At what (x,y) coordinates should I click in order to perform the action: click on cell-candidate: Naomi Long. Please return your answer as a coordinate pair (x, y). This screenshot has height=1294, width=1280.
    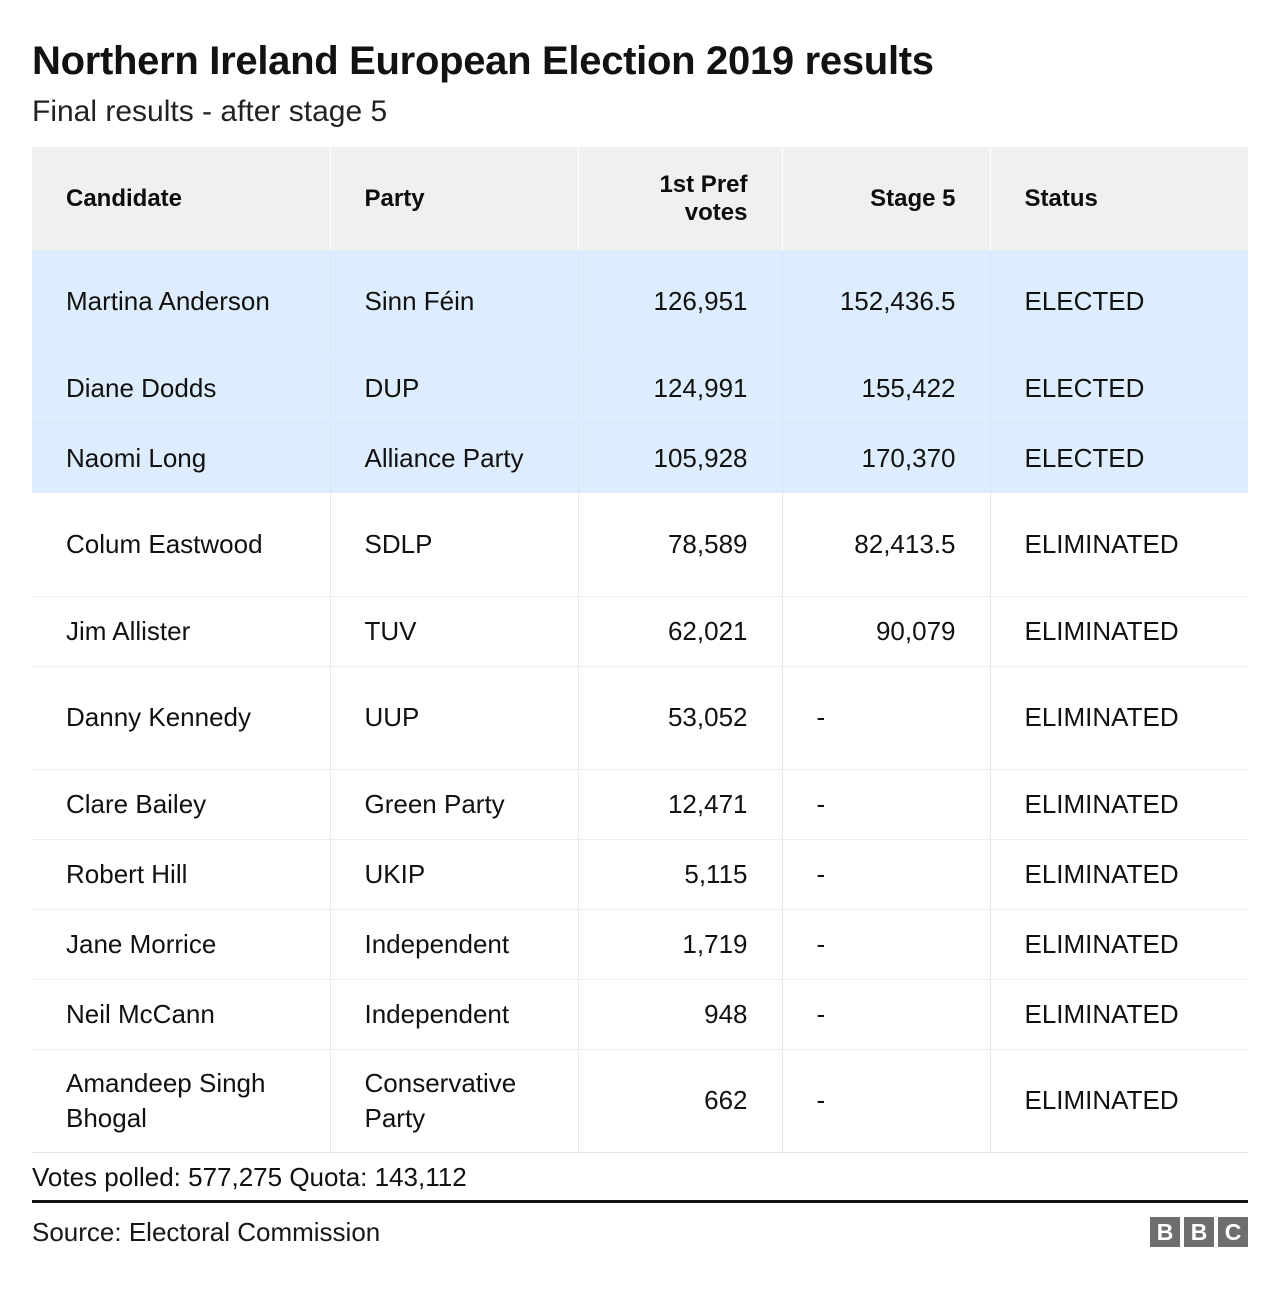
    Looking at the image, I should click on (181, 458).